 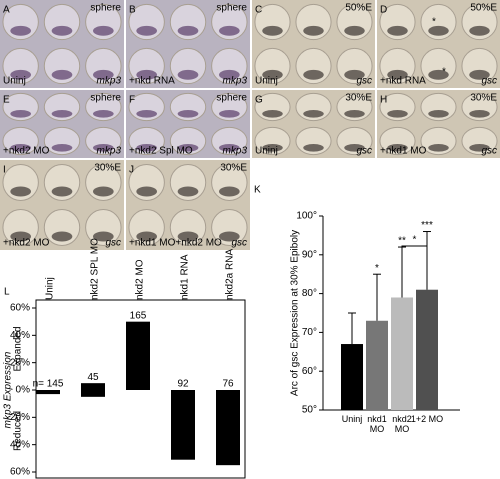 I want to click on panel-letter: J, so click(x=131, y=170).